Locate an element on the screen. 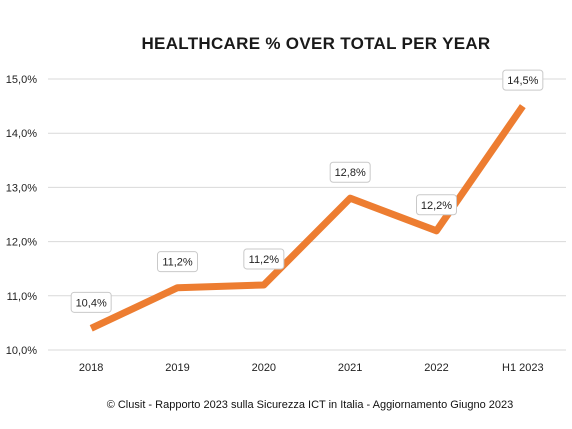  x-tick-label: 2019 is located at coordinates (177, 368).